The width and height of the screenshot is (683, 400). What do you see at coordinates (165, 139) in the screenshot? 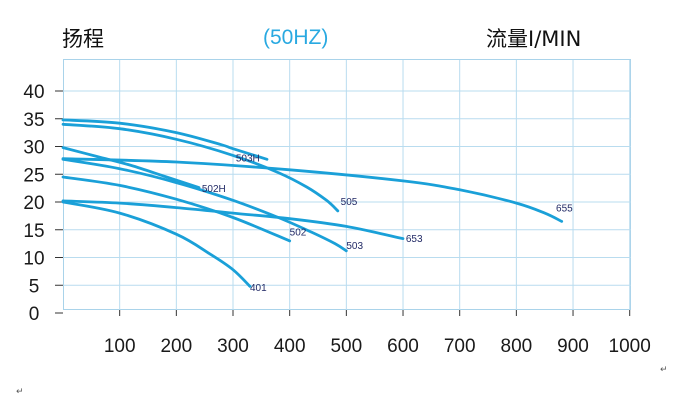
I see `curve-503h` at bounding box center [165, 139].